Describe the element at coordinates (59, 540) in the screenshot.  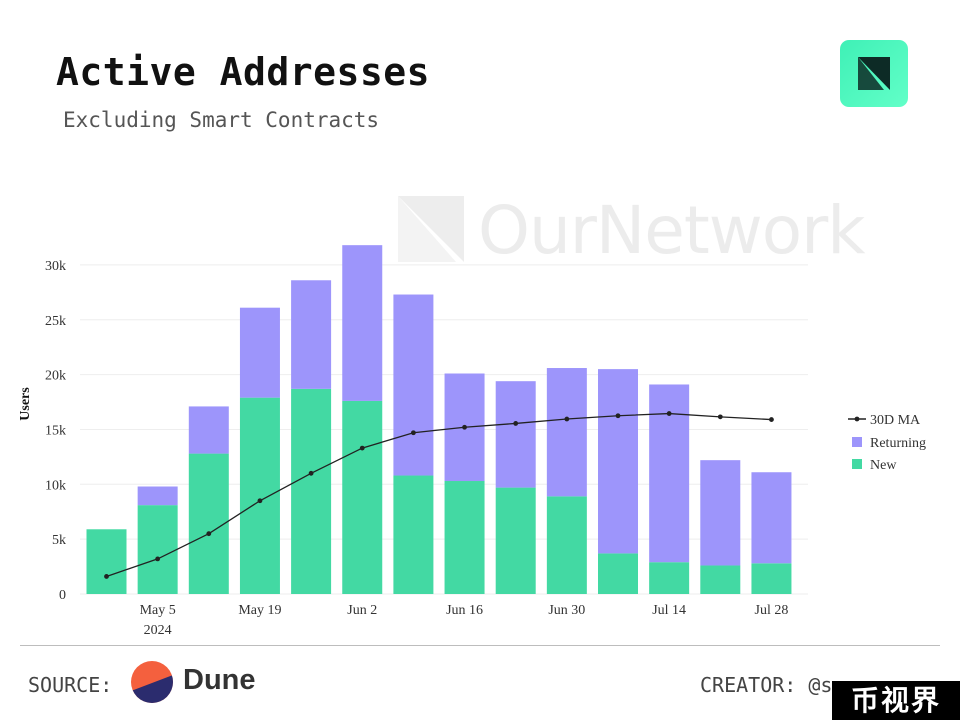
I see `y-tick-label: 5k` at that location.